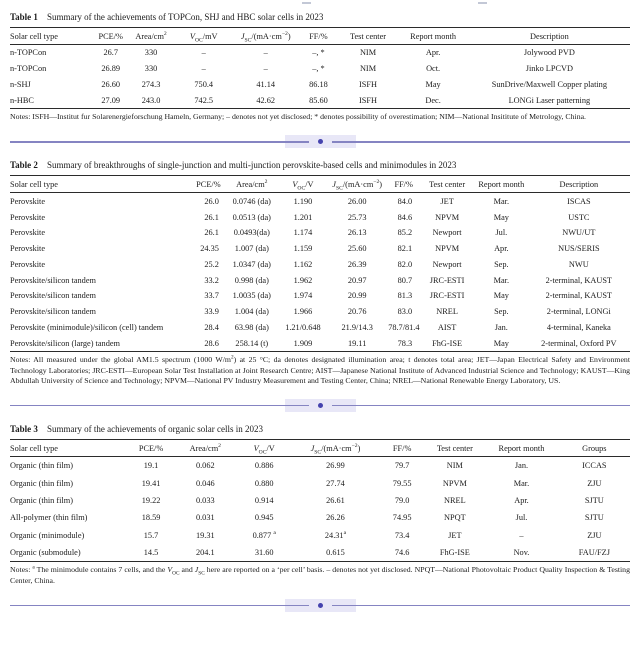 This screenshot has height=650, width=640. Describe the element at coordinates (303, 343) in the screenshot. I see `table-cell: 1.909` at that location.